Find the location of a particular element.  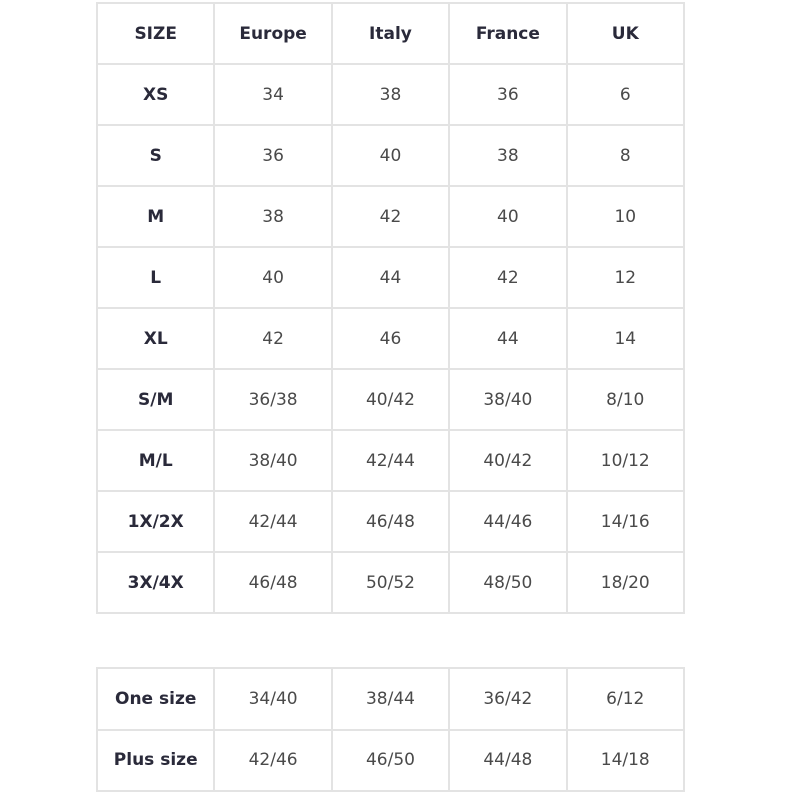

table-row: M 38 42 40 10 is located at coordinates (390, 216).